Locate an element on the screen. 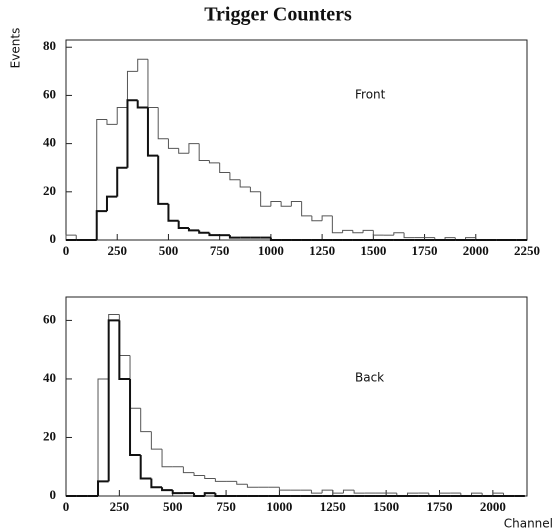 The width and height of the screenshot is (556, 532). annotation: Front is located at coordinates (370, 95).